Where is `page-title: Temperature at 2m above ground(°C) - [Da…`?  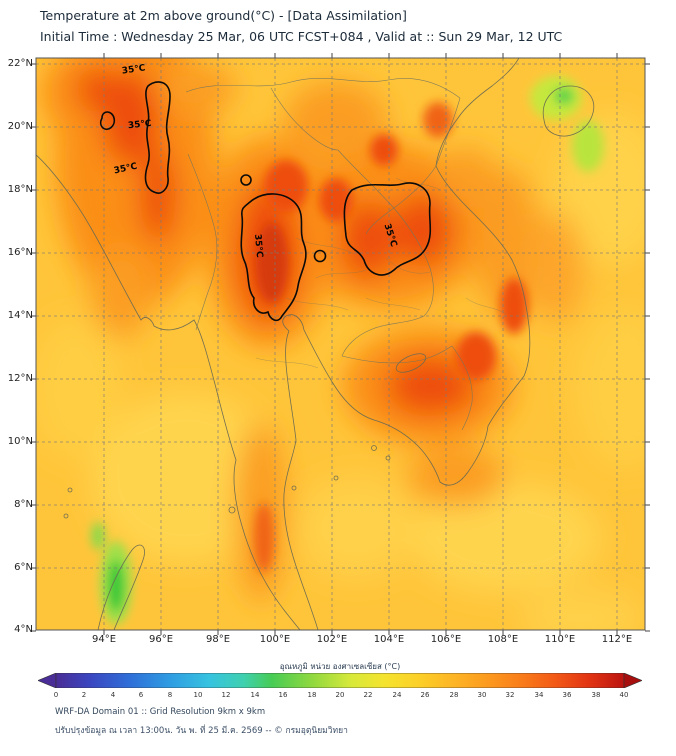
page-title: Temperature at 2m above ground(°C) - [Da… is located at coordinates (223, 15).